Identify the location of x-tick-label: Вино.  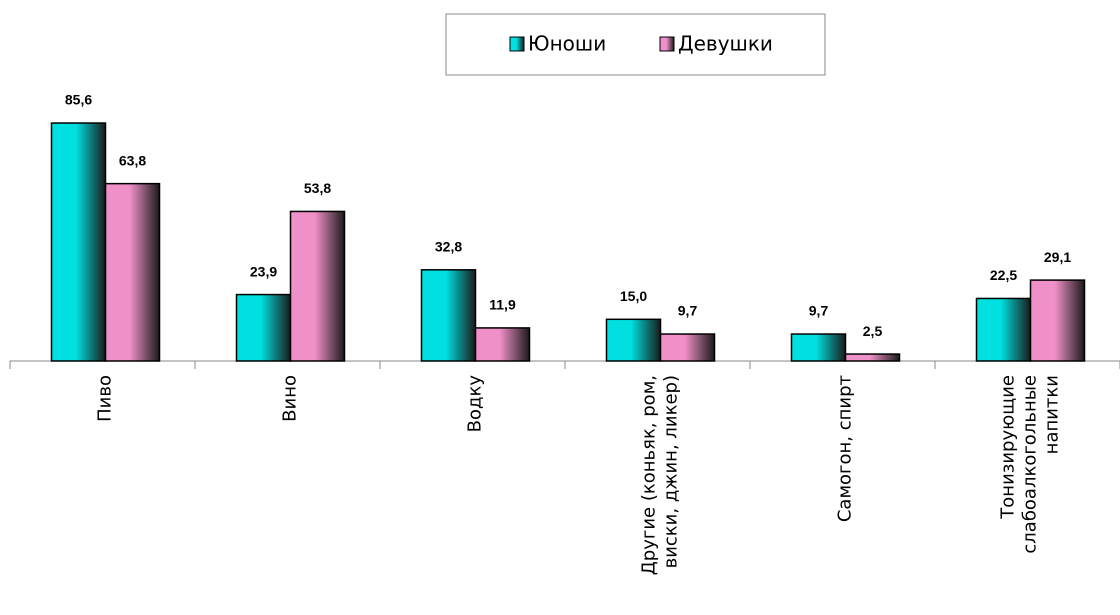
(290, 398).